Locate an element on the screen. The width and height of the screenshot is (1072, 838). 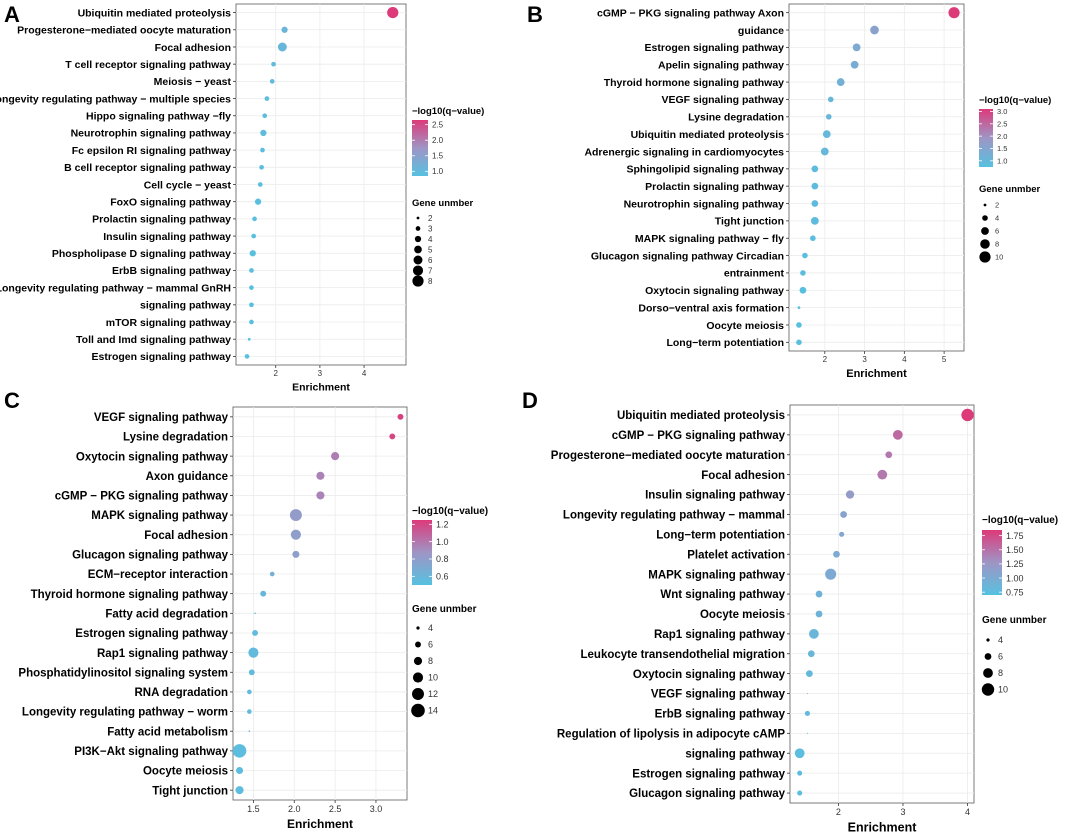
size-legend-label: 12 is located at coordinates (433, 694).